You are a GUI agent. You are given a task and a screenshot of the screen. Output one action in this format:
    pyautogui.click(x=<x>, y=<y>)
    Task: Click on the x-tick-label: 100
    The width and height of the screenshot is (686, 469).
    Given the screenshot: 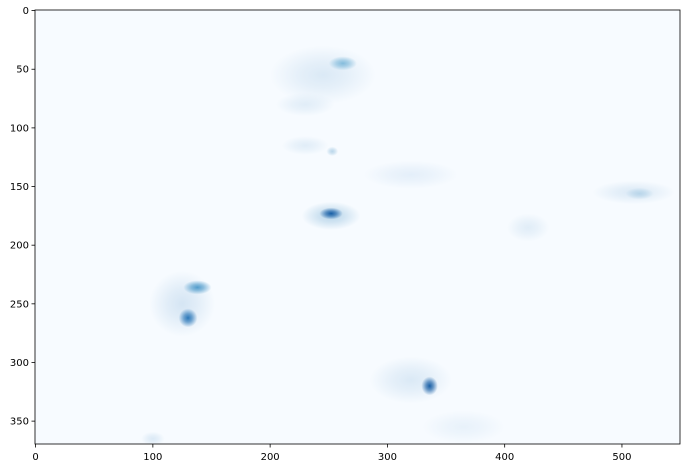 What is the action you would take?
    pyautogui.click(x=152, y=457)
    